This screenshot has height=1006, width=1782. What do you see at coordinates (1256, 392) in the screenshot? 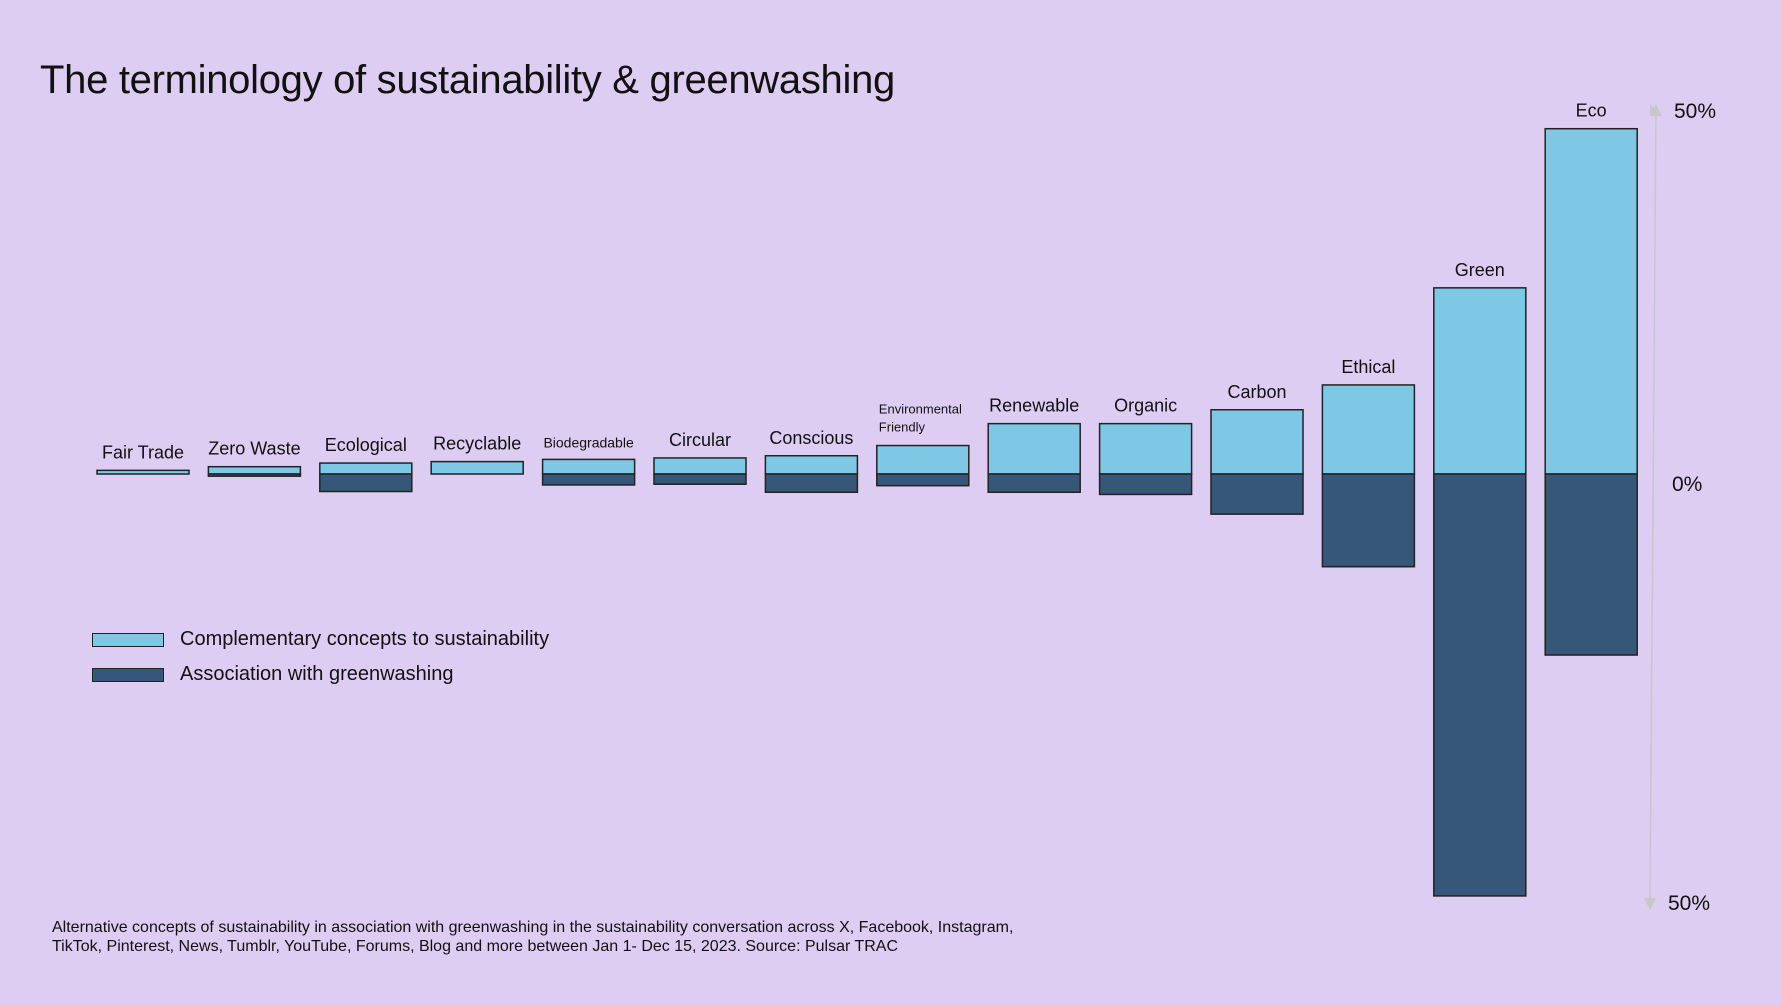
I see `category-label-10: Carbon` at bounding box center [1256, 392].